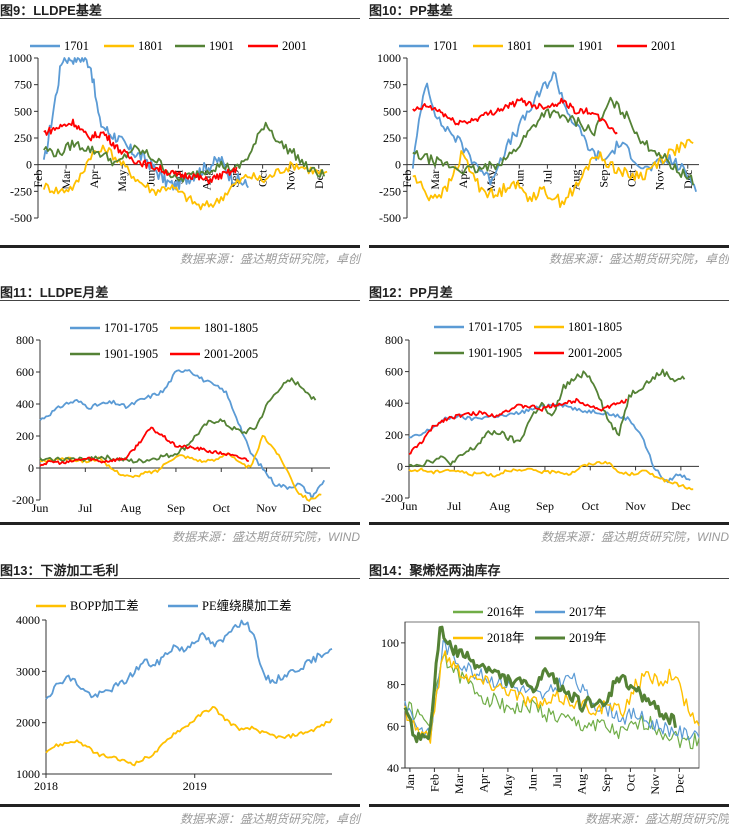  What do you see at coordinates (390, 218) in the screenshot?
I see `y-tick-label: -500` at bounding box center [390, 218].